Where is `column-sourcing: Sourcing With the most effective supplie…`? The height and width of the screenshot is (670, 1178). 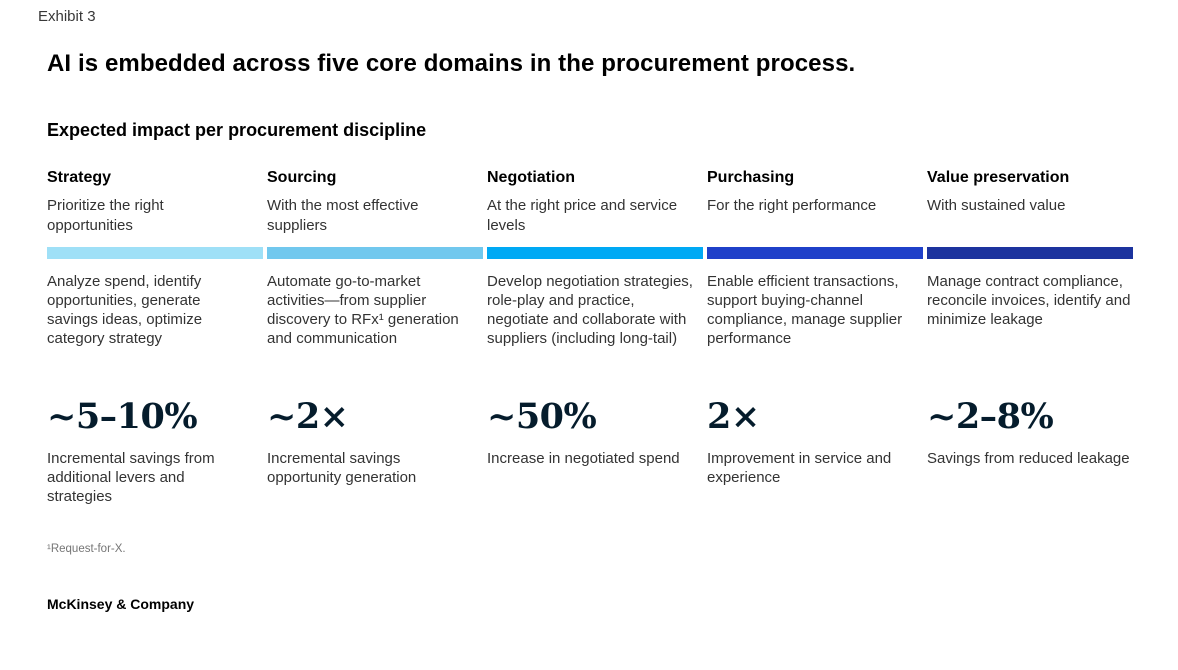
column-sourcing: Sourcing With the most effective supplie… is located at coordinates (375, 347).